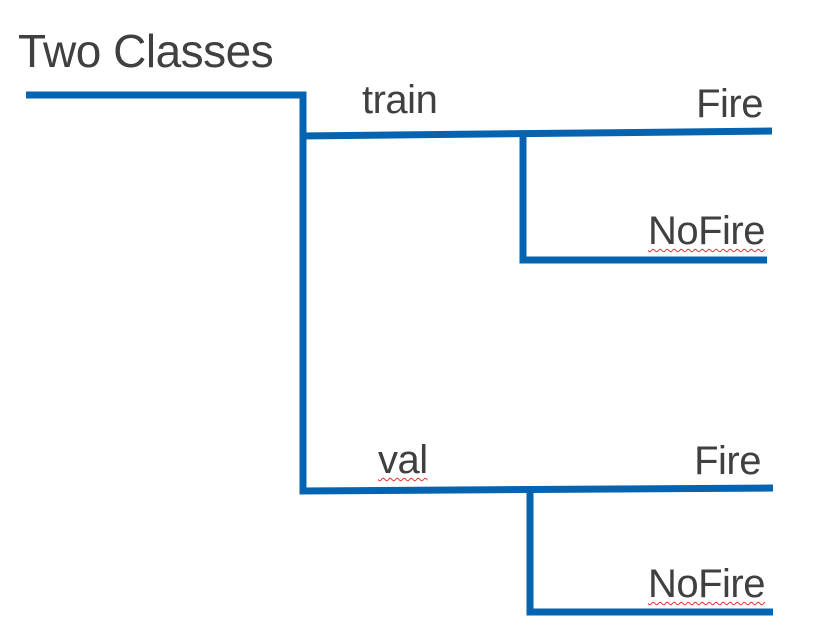  I want to click on folder-label-train-nofire: NoFire, so click(706, 231).